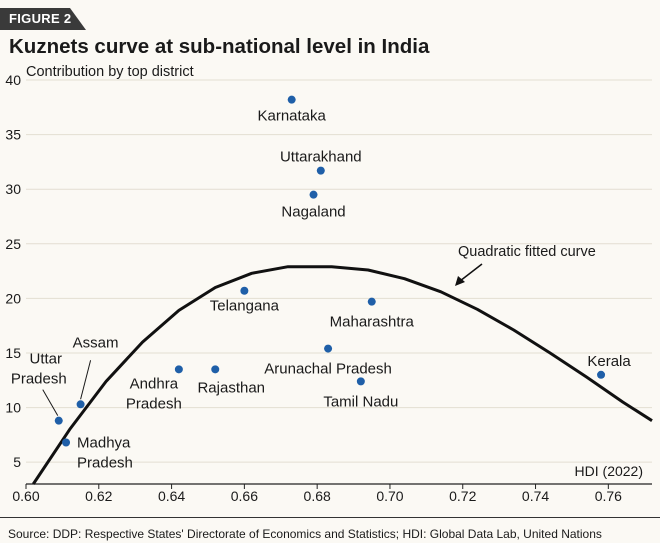 The height and width of the screenshot is (543, 660). Describe the element at coordinates (535, 496) in the screenshot. I see `x-tick-label: 0.74` at that location.